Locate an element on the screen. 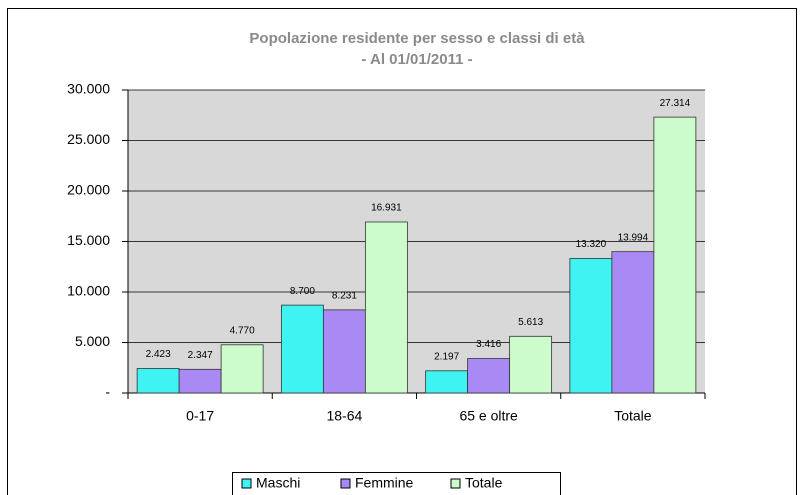 The width and height of the screenshot is (807, 495). value-label: 13.994 is located at coordinates (633, 237).